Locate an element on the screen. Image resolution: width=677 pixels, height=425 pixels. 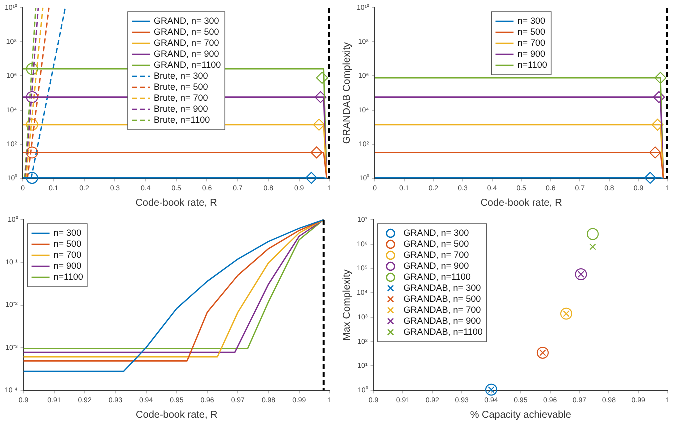
legend-label: GRANDAB, n=1100 is located at coordinates (443, 331).